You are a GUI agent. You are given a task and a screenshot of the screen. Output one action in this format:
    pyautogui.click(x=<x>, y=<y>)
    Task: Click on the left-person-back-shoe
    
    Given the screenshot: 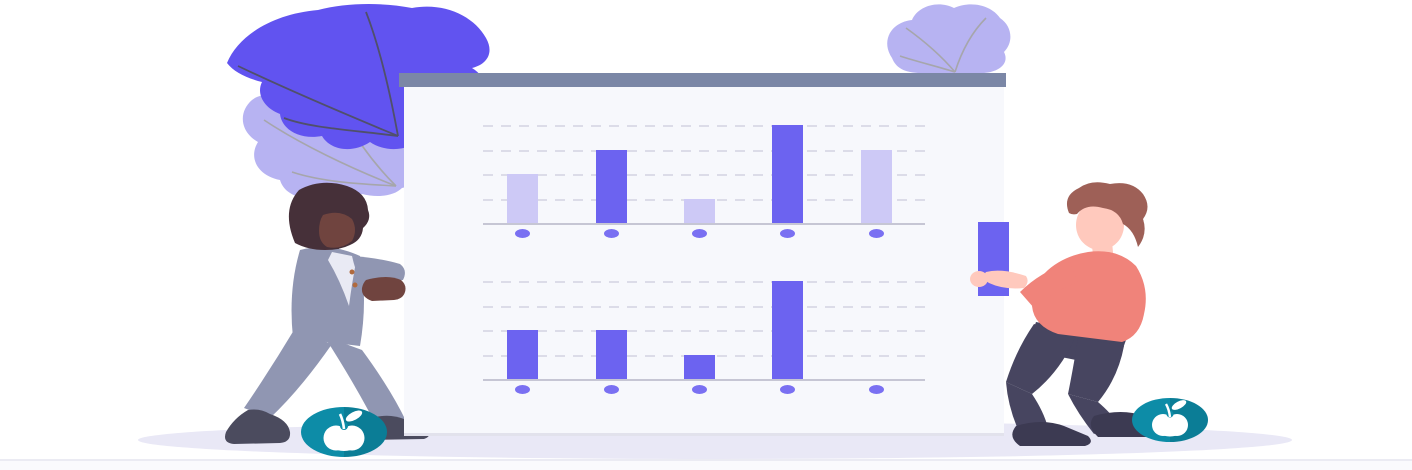 What is the action you would take?
    pyautogui.click(x=258, y=426)
    